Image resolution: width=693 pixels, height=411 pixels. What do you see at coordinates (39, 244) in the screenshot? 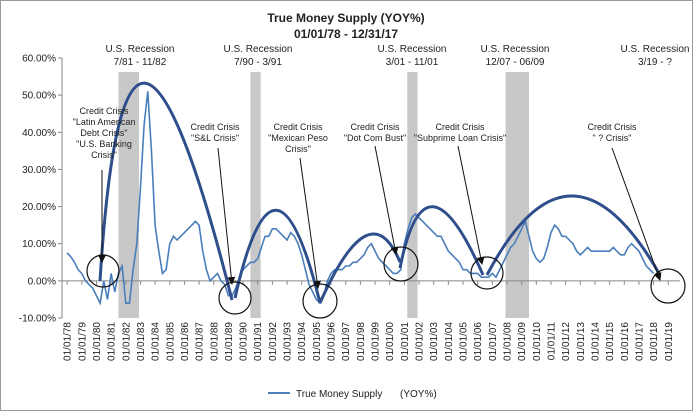
I see `y-tick-label: 10.00%` at bounding box center [39, 244].